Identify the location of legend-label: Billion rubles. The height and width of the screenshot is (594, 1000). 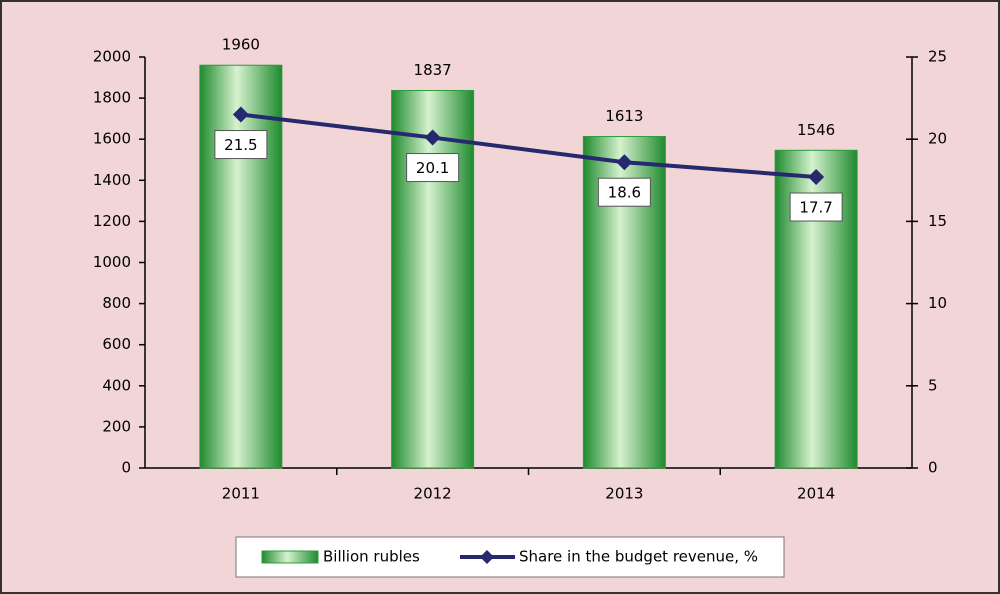
(371, 557).